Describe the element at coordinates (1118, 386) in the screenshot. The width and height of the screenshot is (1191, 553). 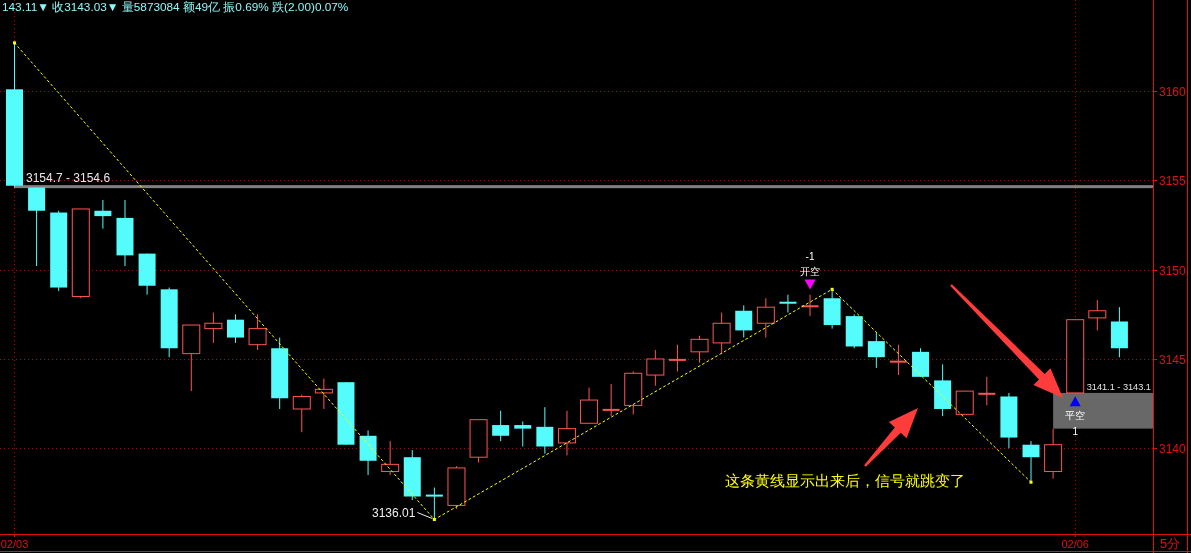
I see `band-label: 3141.1 - 3143.1` at that location.